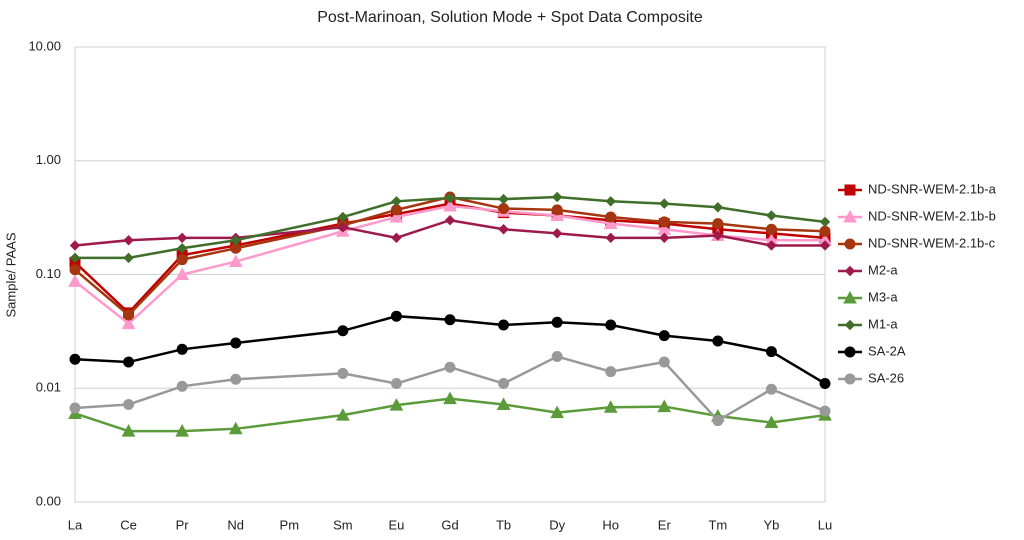 The height and width of the screenshot is (540, 1024). I want to click on legend-label: SA-2A, so click(887, 350).